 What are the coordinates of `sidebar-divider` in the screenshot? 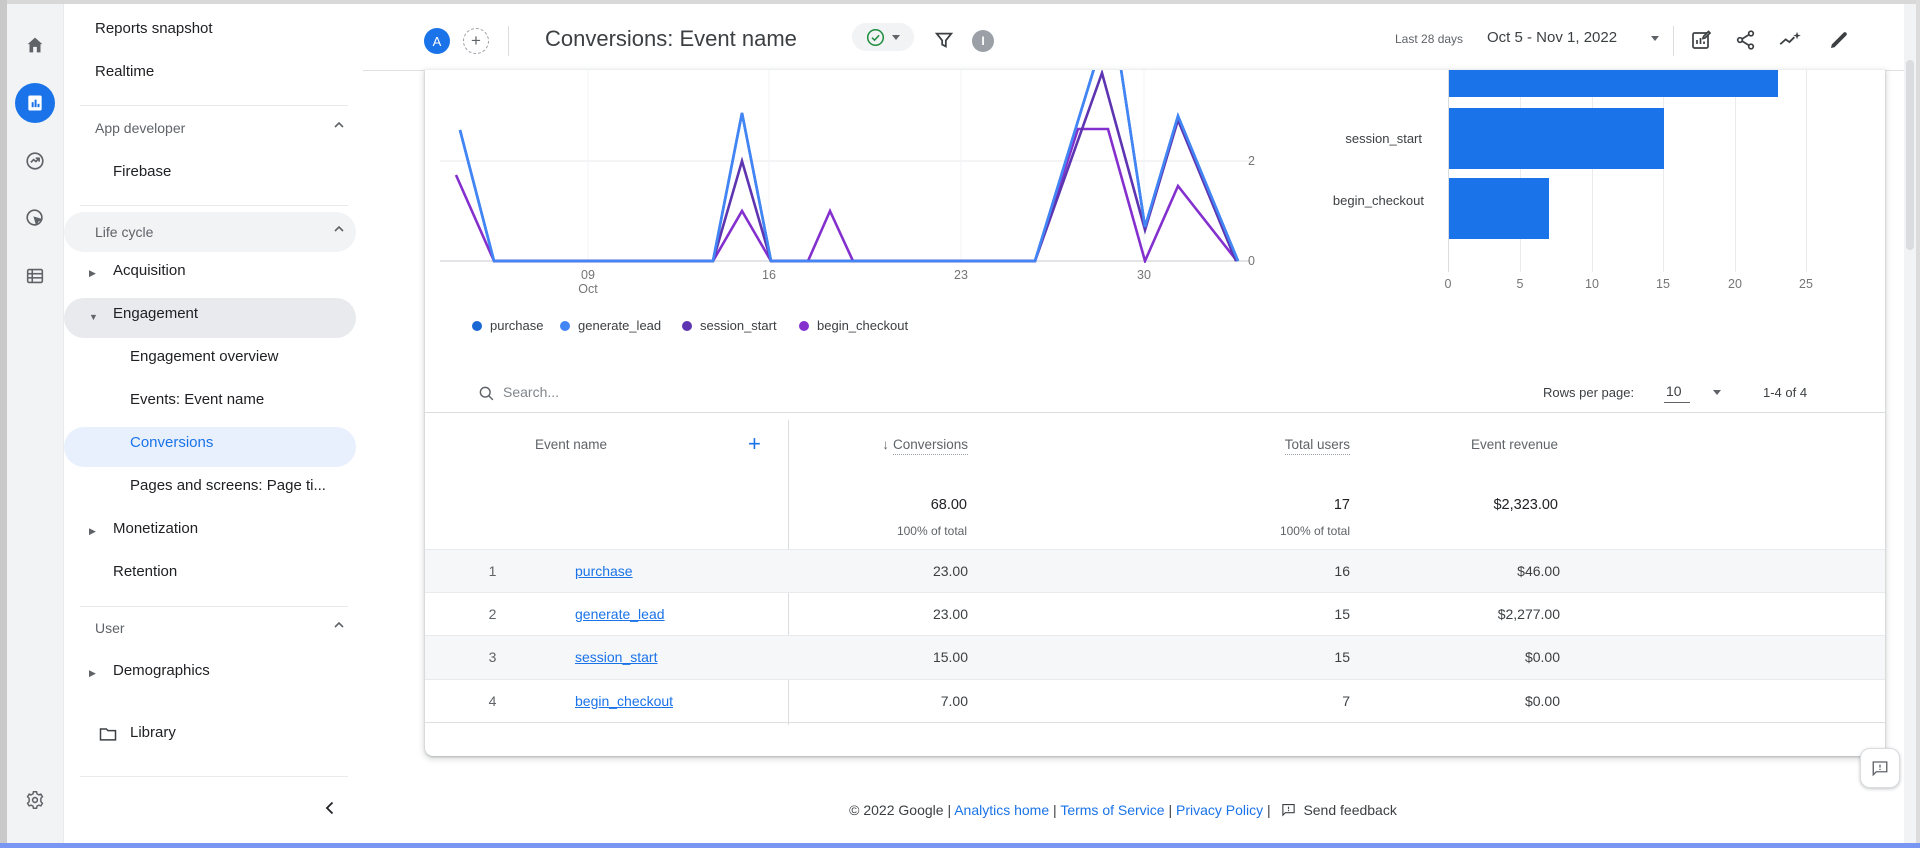 It's located at (214, 105).